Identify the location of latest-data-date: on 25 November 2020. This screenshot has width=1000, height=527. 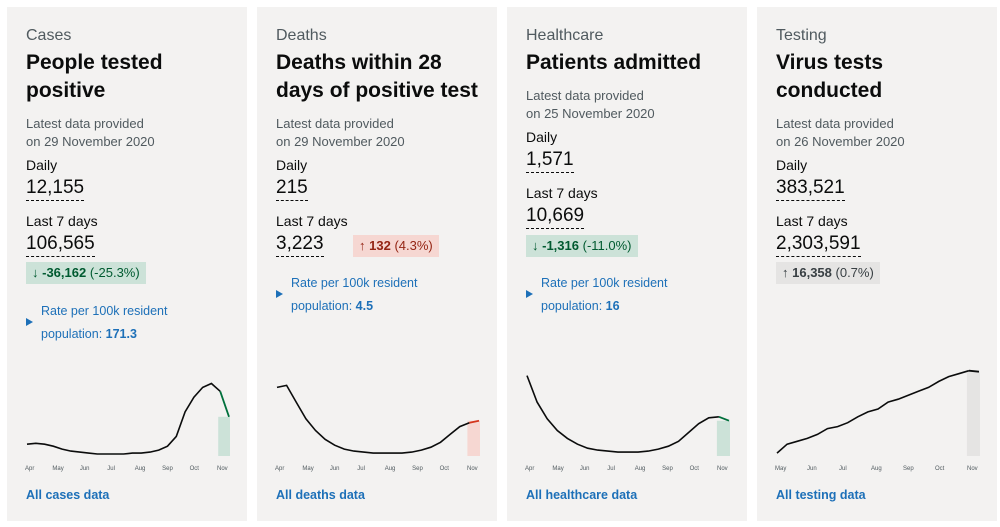
(590, 113).